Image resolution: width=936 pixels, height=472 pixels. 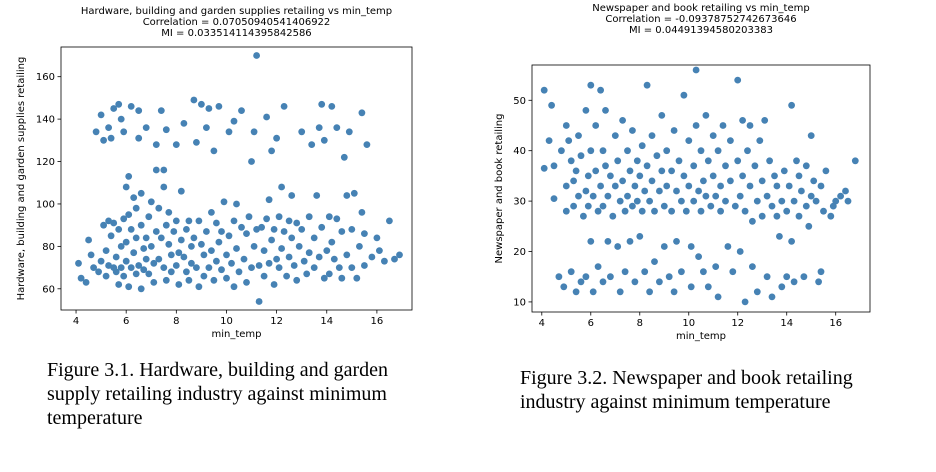 What do you see at coordinates (236, 33) in the screenshot?
I see `chart-title-line: MI = 0.033514114395842586` at bounding box center [236, 33].